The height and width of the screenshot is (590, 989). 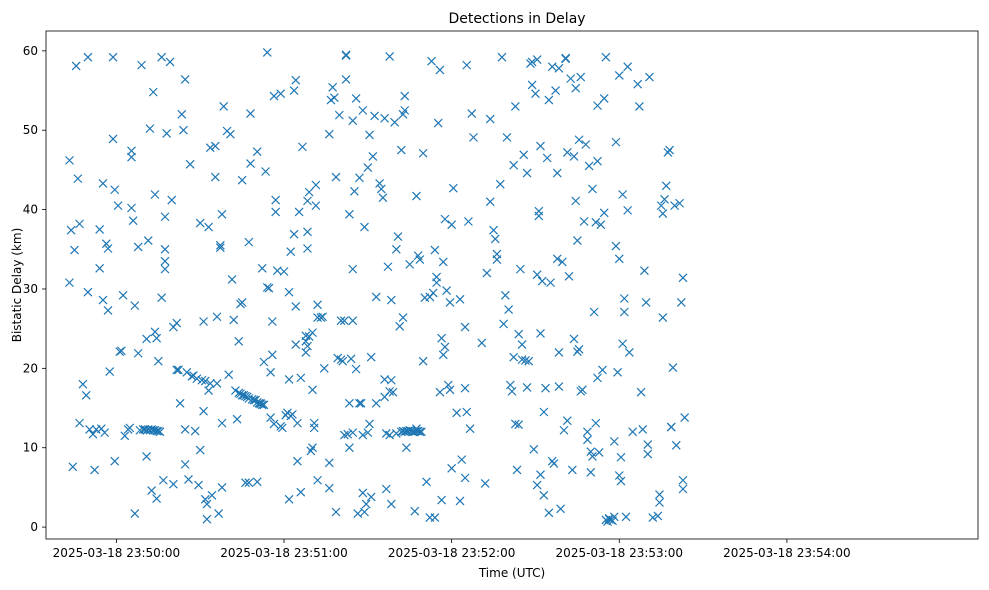 I want to click on x-axis-label: Time (UTC), so click(x=511, y=573).